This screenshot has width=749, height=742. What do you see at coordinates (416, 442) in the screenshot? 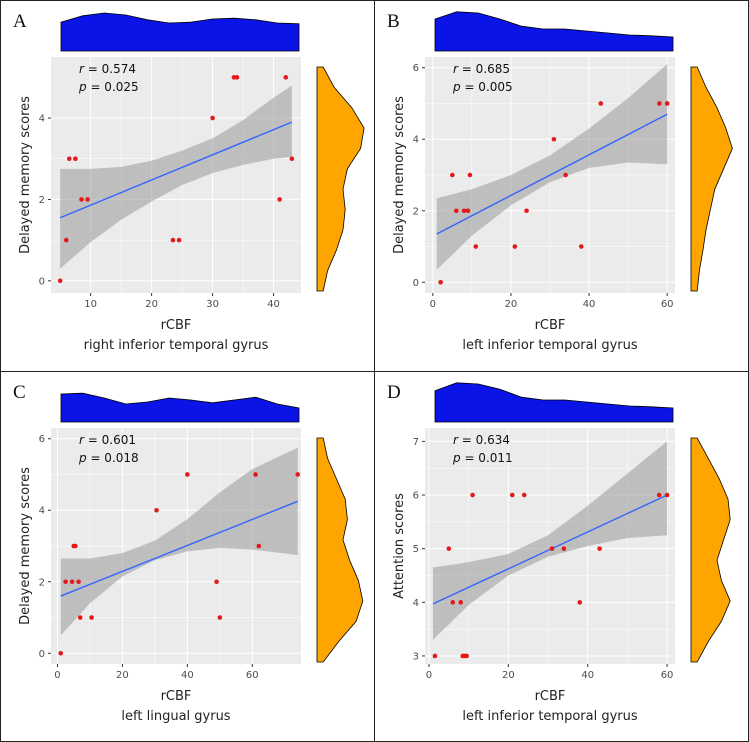
I see `y-tick-label: 7` at bounding box center [416, 442].